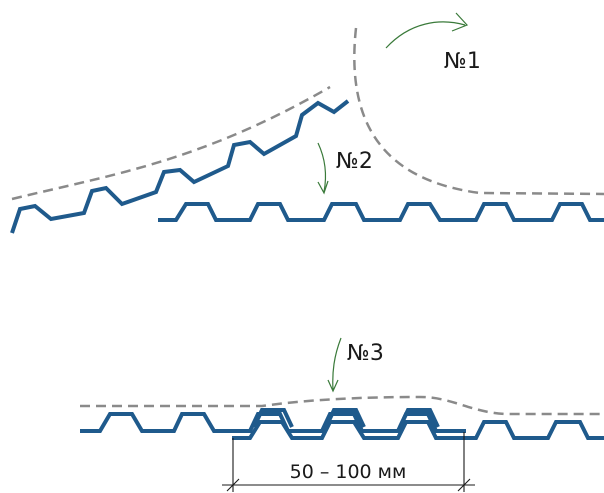 Image resolution: width=604 pixels, height=493 pixels. What do you see at coordinates (354, 161) in the screenshot?
I see `step2-label: №2` at bounding box center [354, 161].